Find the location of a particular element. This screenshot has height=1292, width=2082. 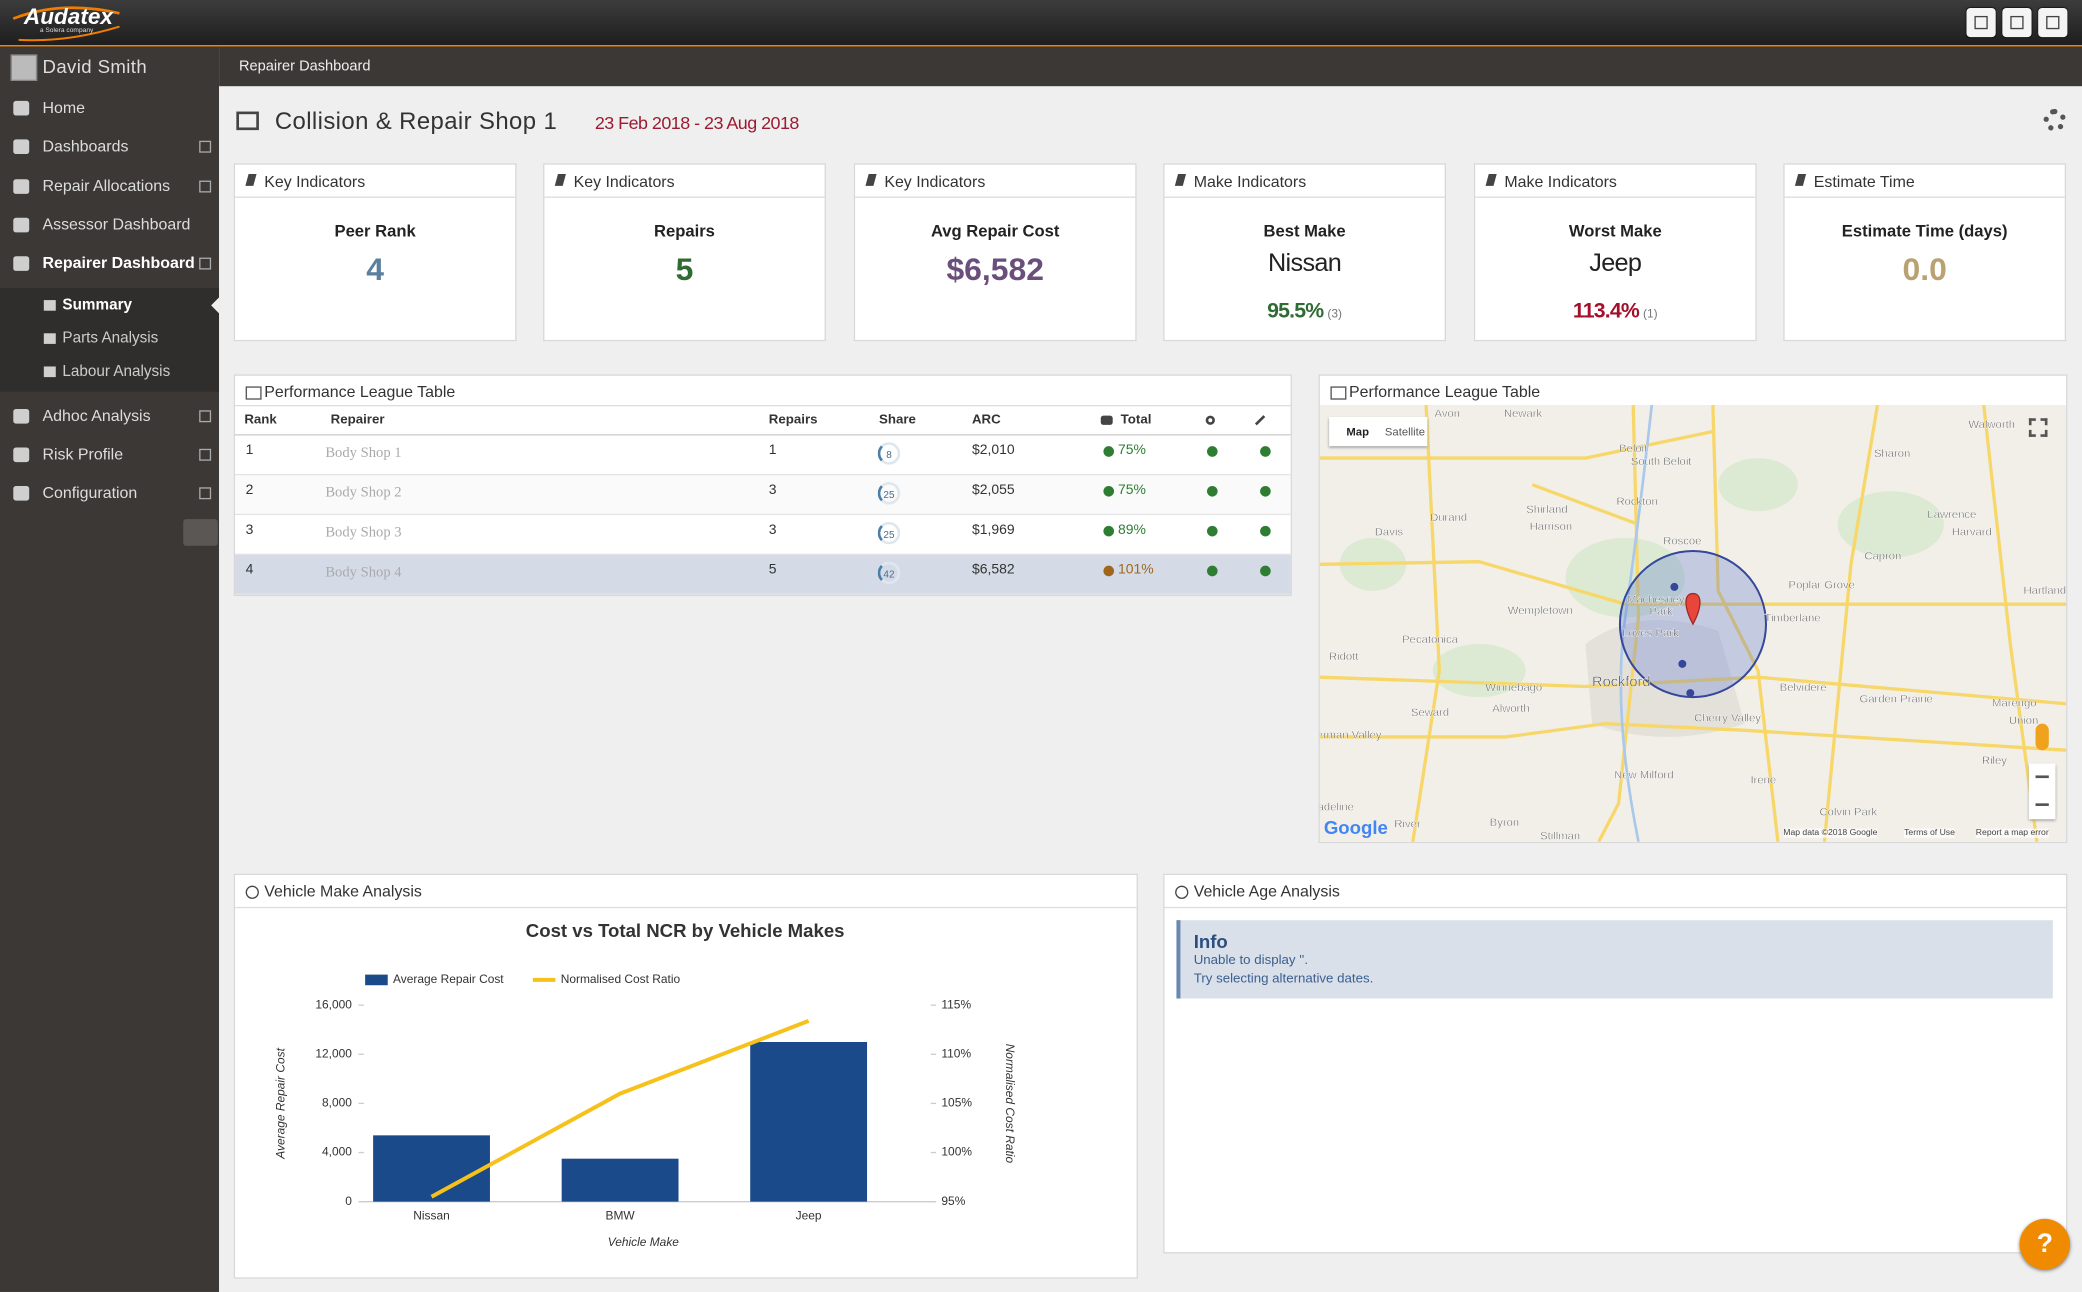

kpi-label: Best Make is located at coordinates (1304, 231).